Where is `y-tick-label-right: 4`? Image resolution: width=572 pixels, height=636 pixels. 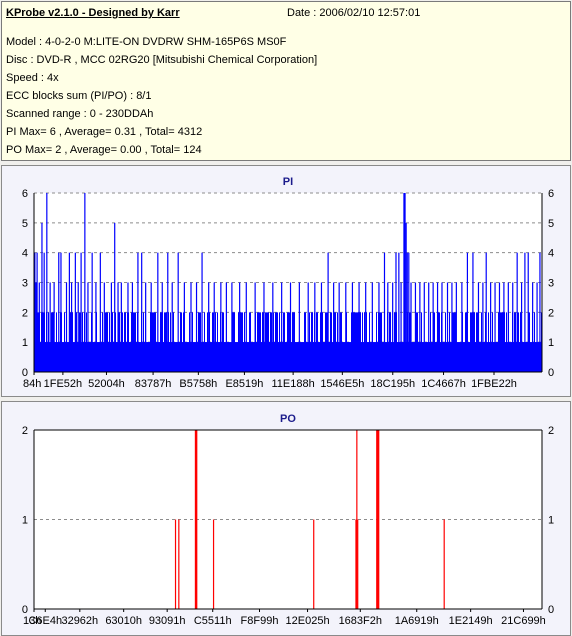
y-tick-label-right: 4 is located at coordinates (551, 254).